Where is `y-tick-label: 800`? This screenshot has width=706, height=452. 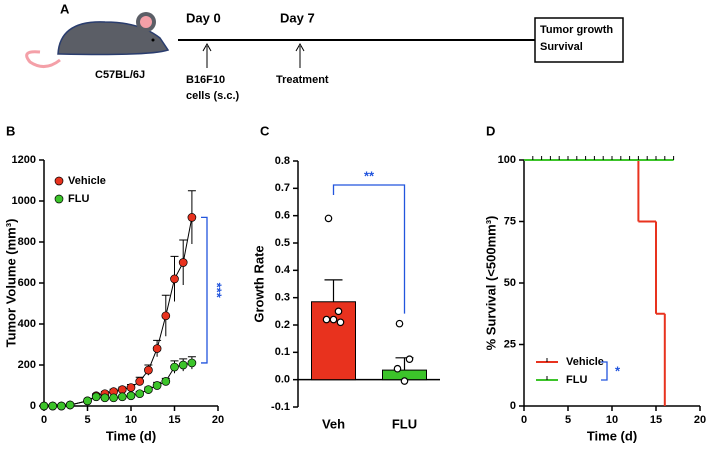 y-tick-label: 800 is located at coordinates (27, 242).